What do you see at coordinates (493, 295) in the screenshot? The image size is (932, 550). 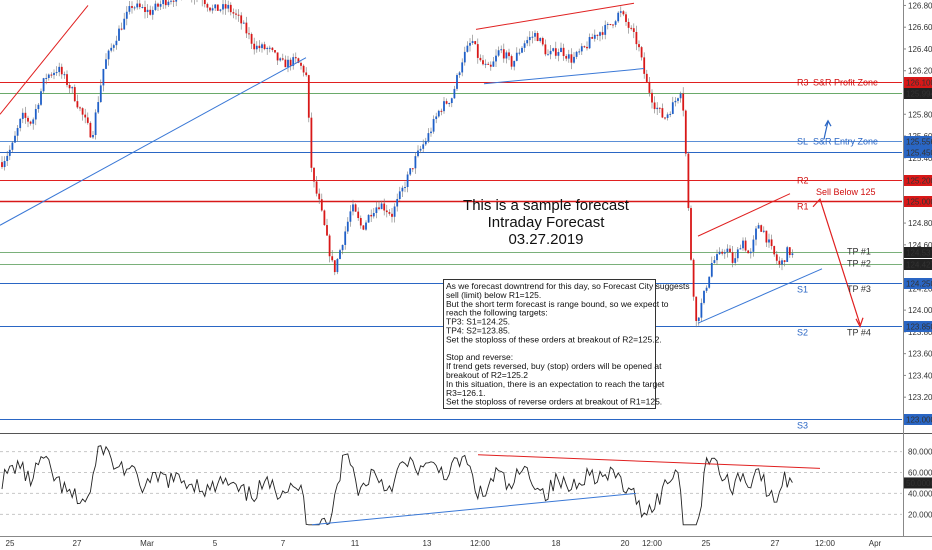 I see `note-line: sell (limit) below R1=125.` at bounding box center [493, 295].